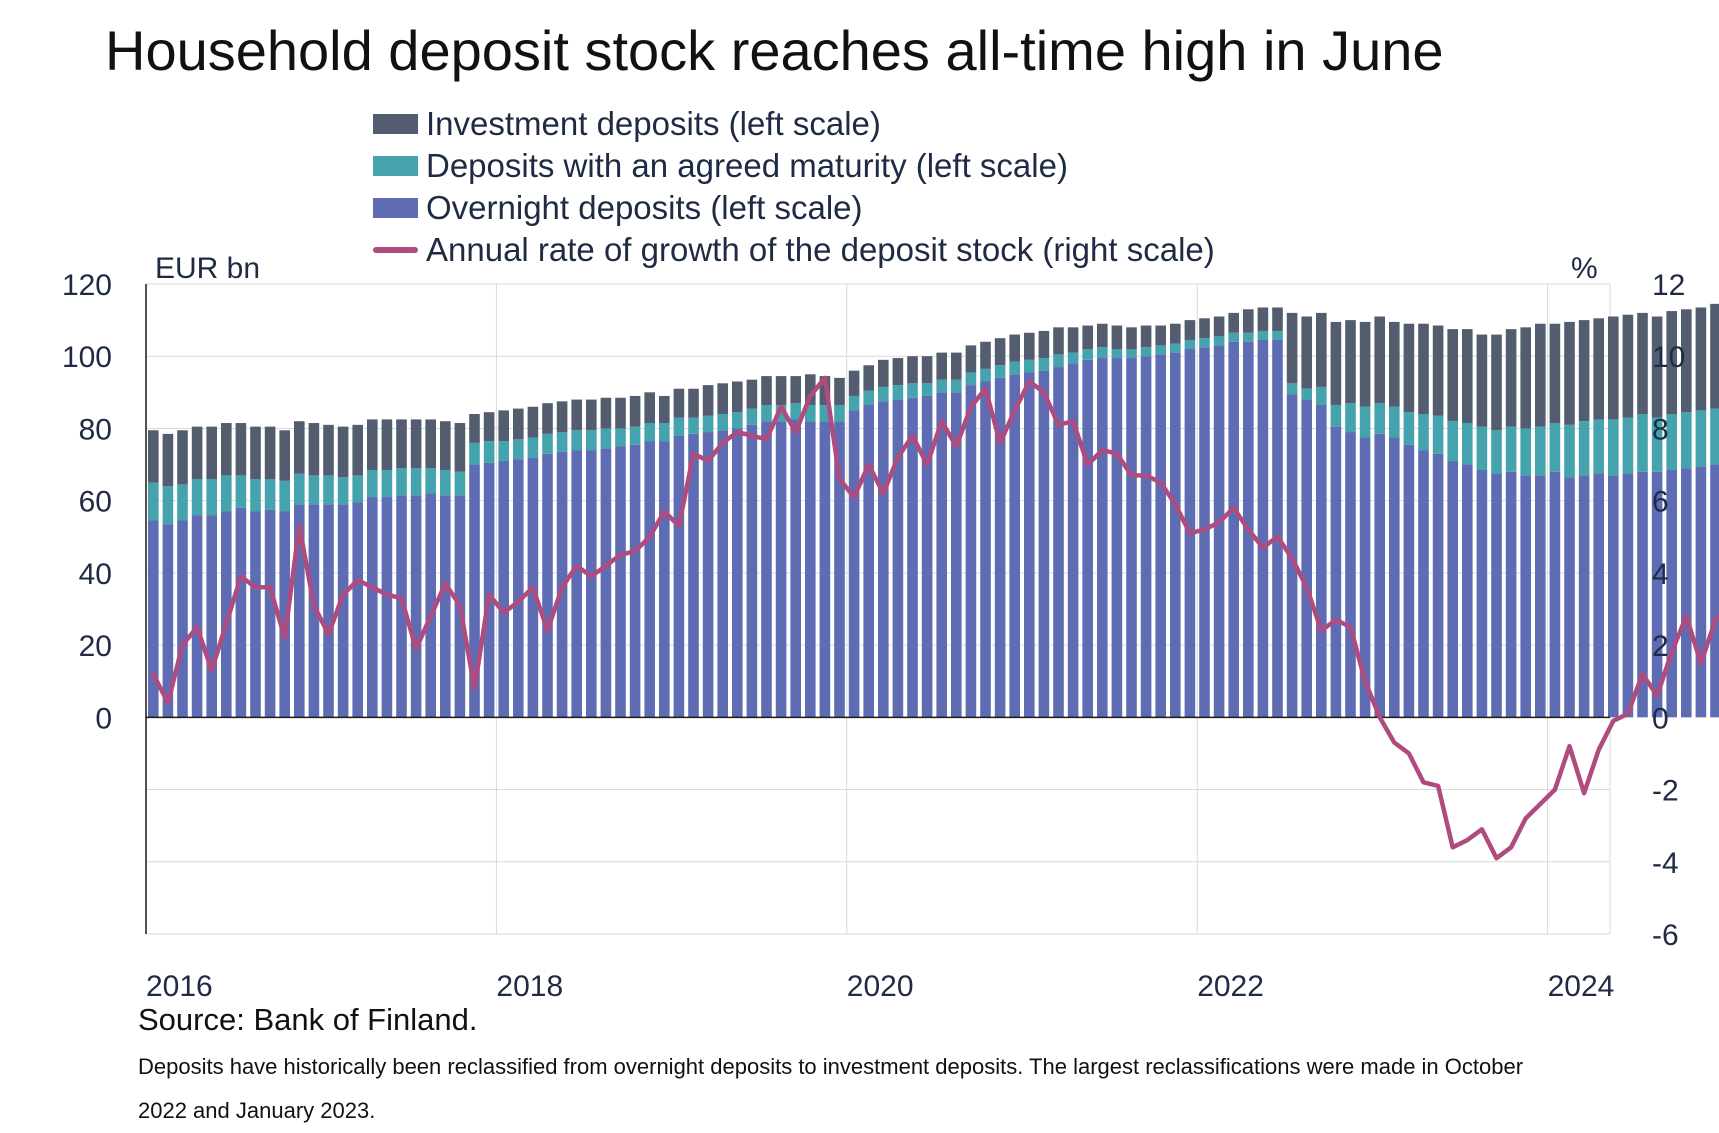  What do you see at coordinates (1660, 718) in the screenshot?
I see `right-tick-label: 0` at bounding box center [1660, 718].